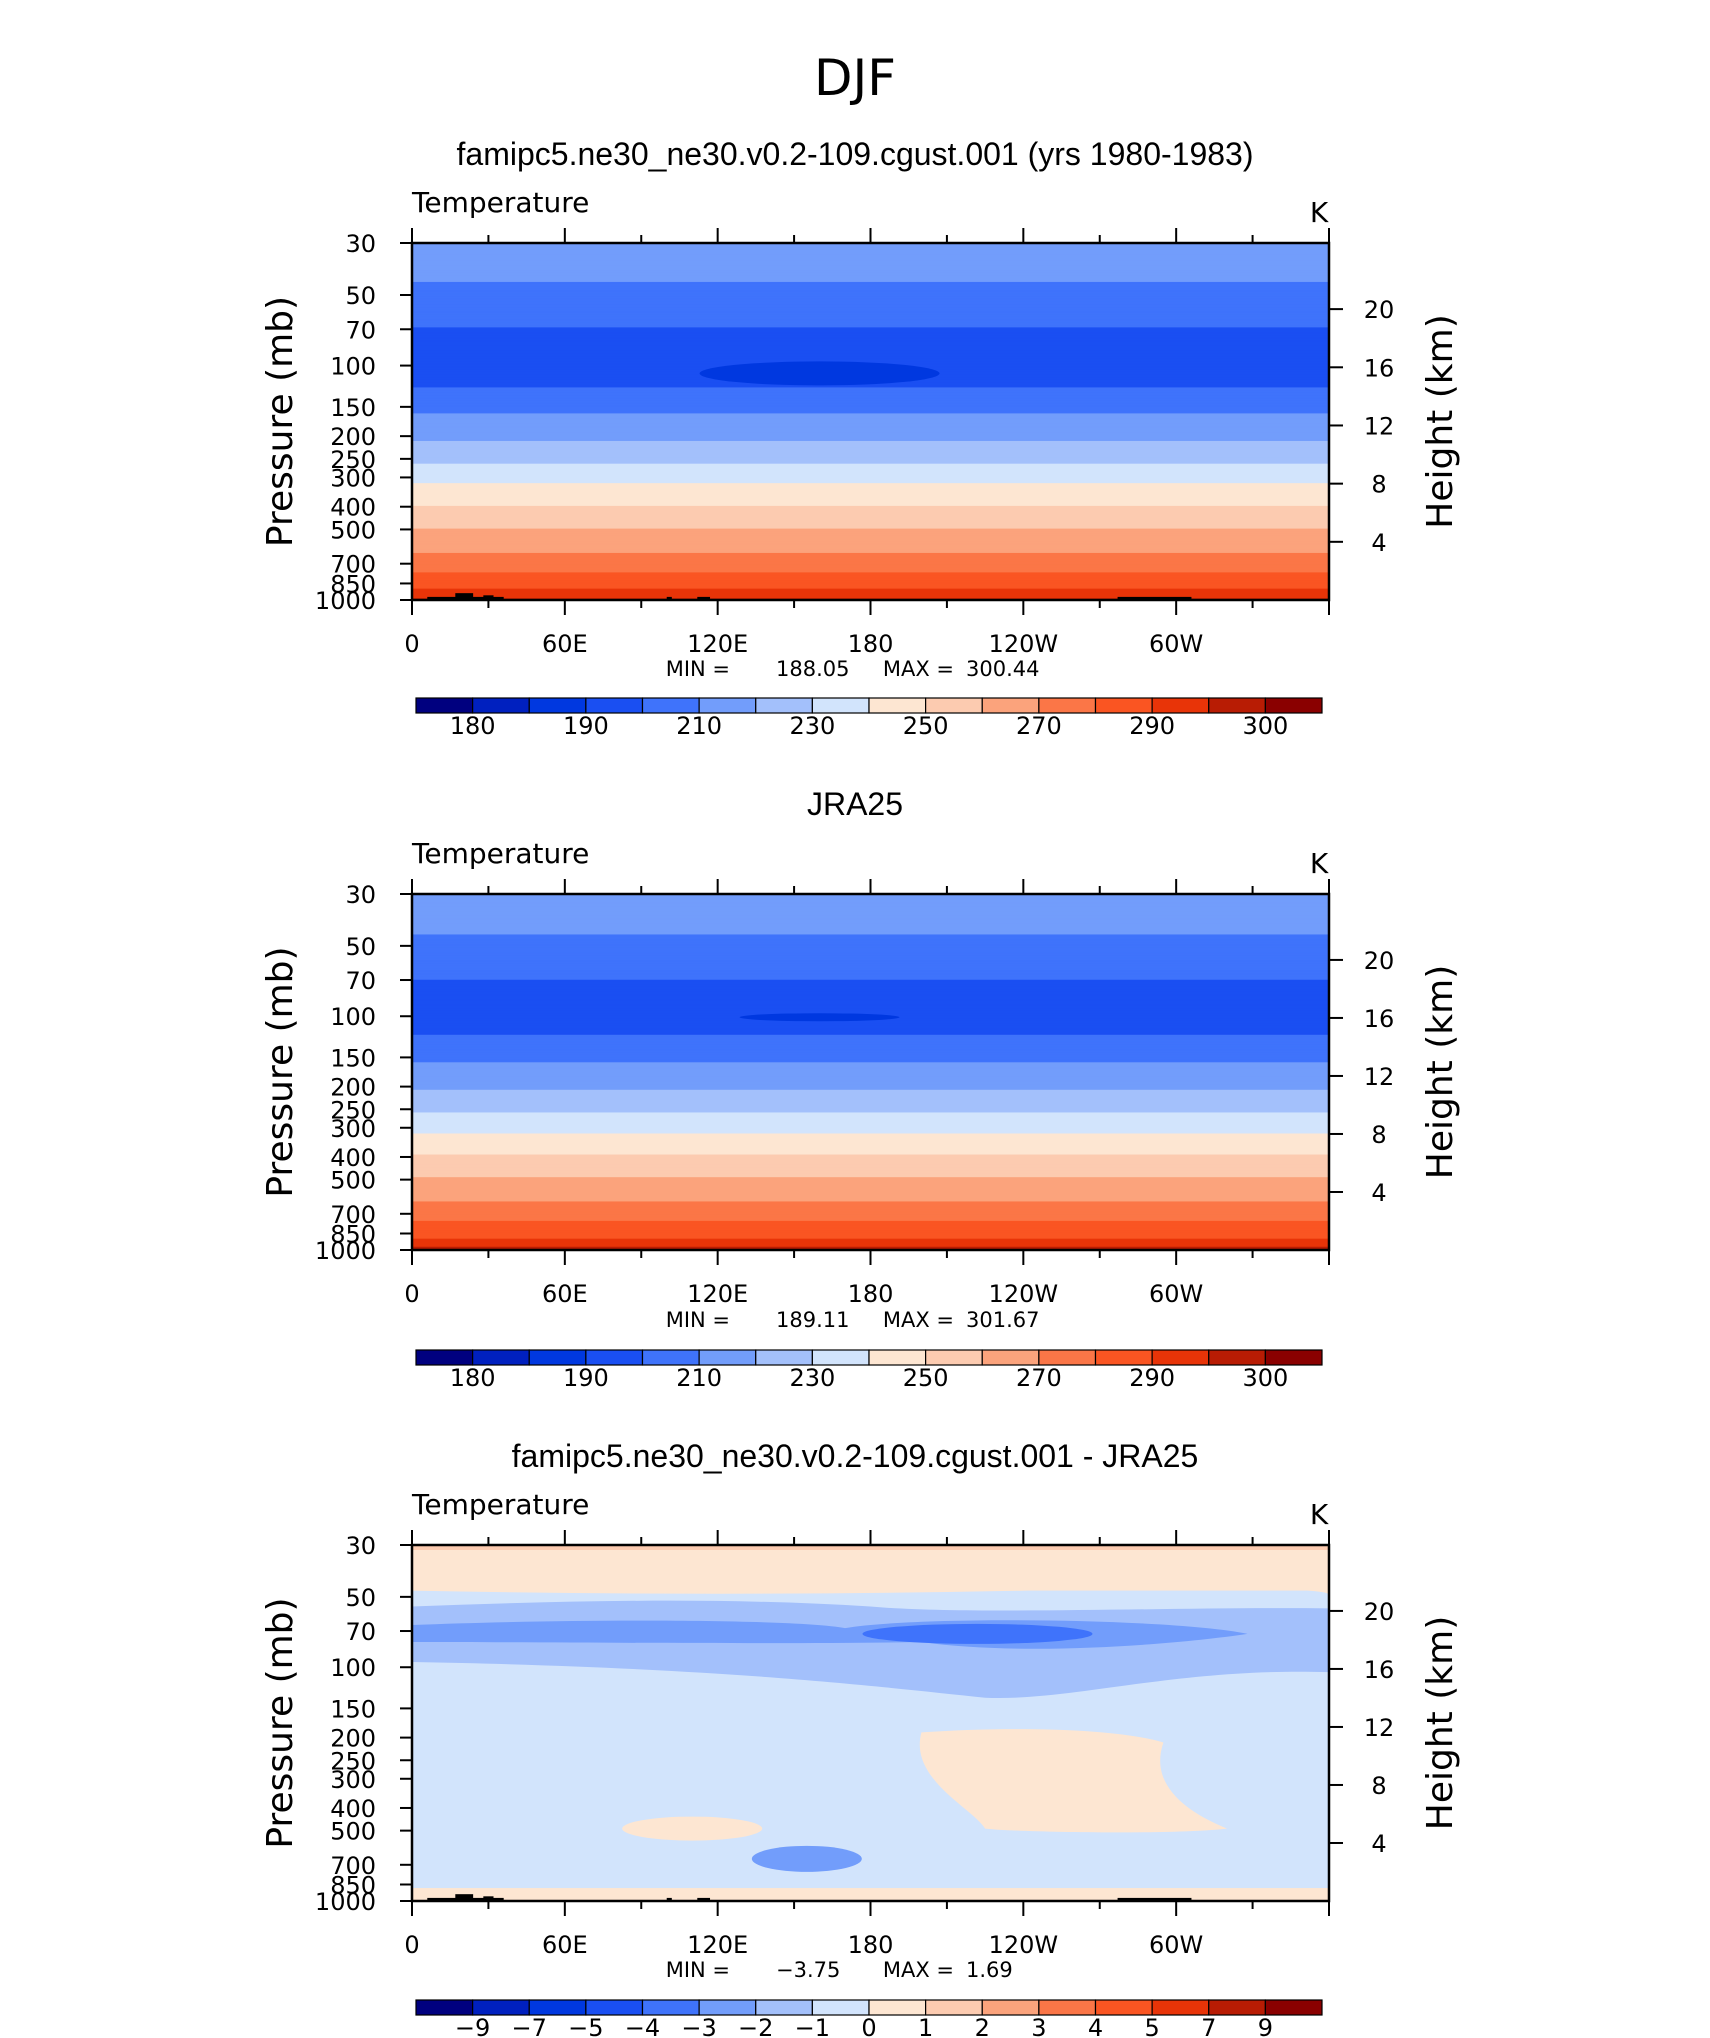 This screenshot has height=2038, width=1710. Describe the element at coordinates (1039, 726) in the screenshot. I see `colorbar-label: 270` at that location.